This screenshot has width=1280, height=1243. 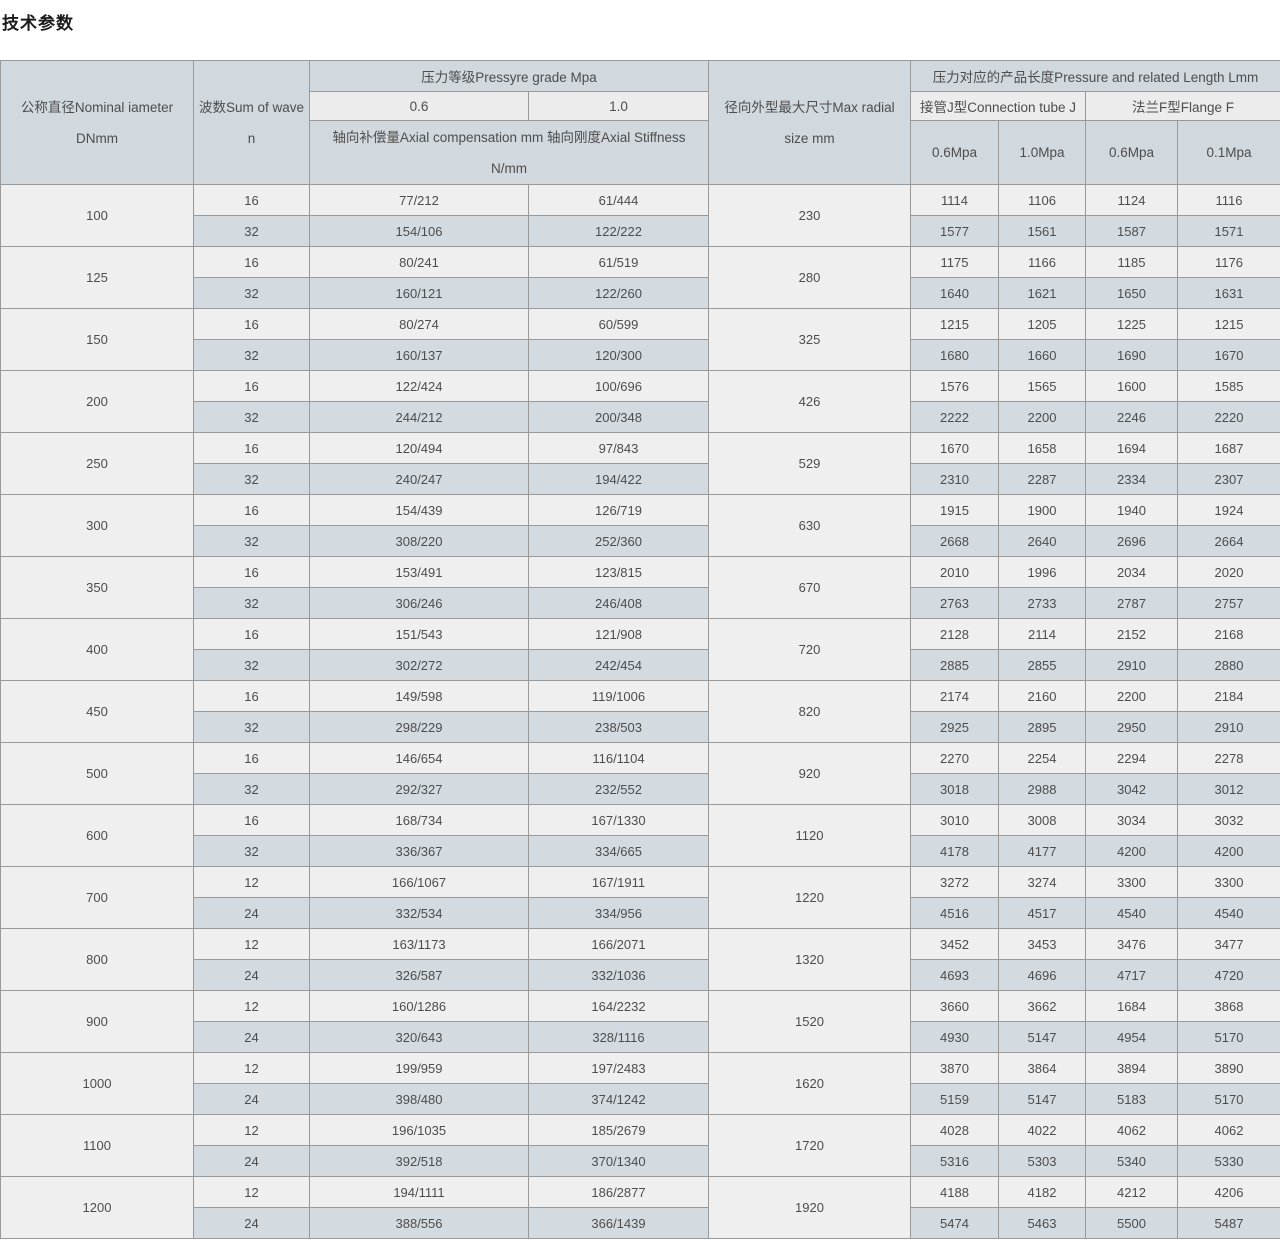 I want to click on radial-cell: 426, so click(x=809, y=401).